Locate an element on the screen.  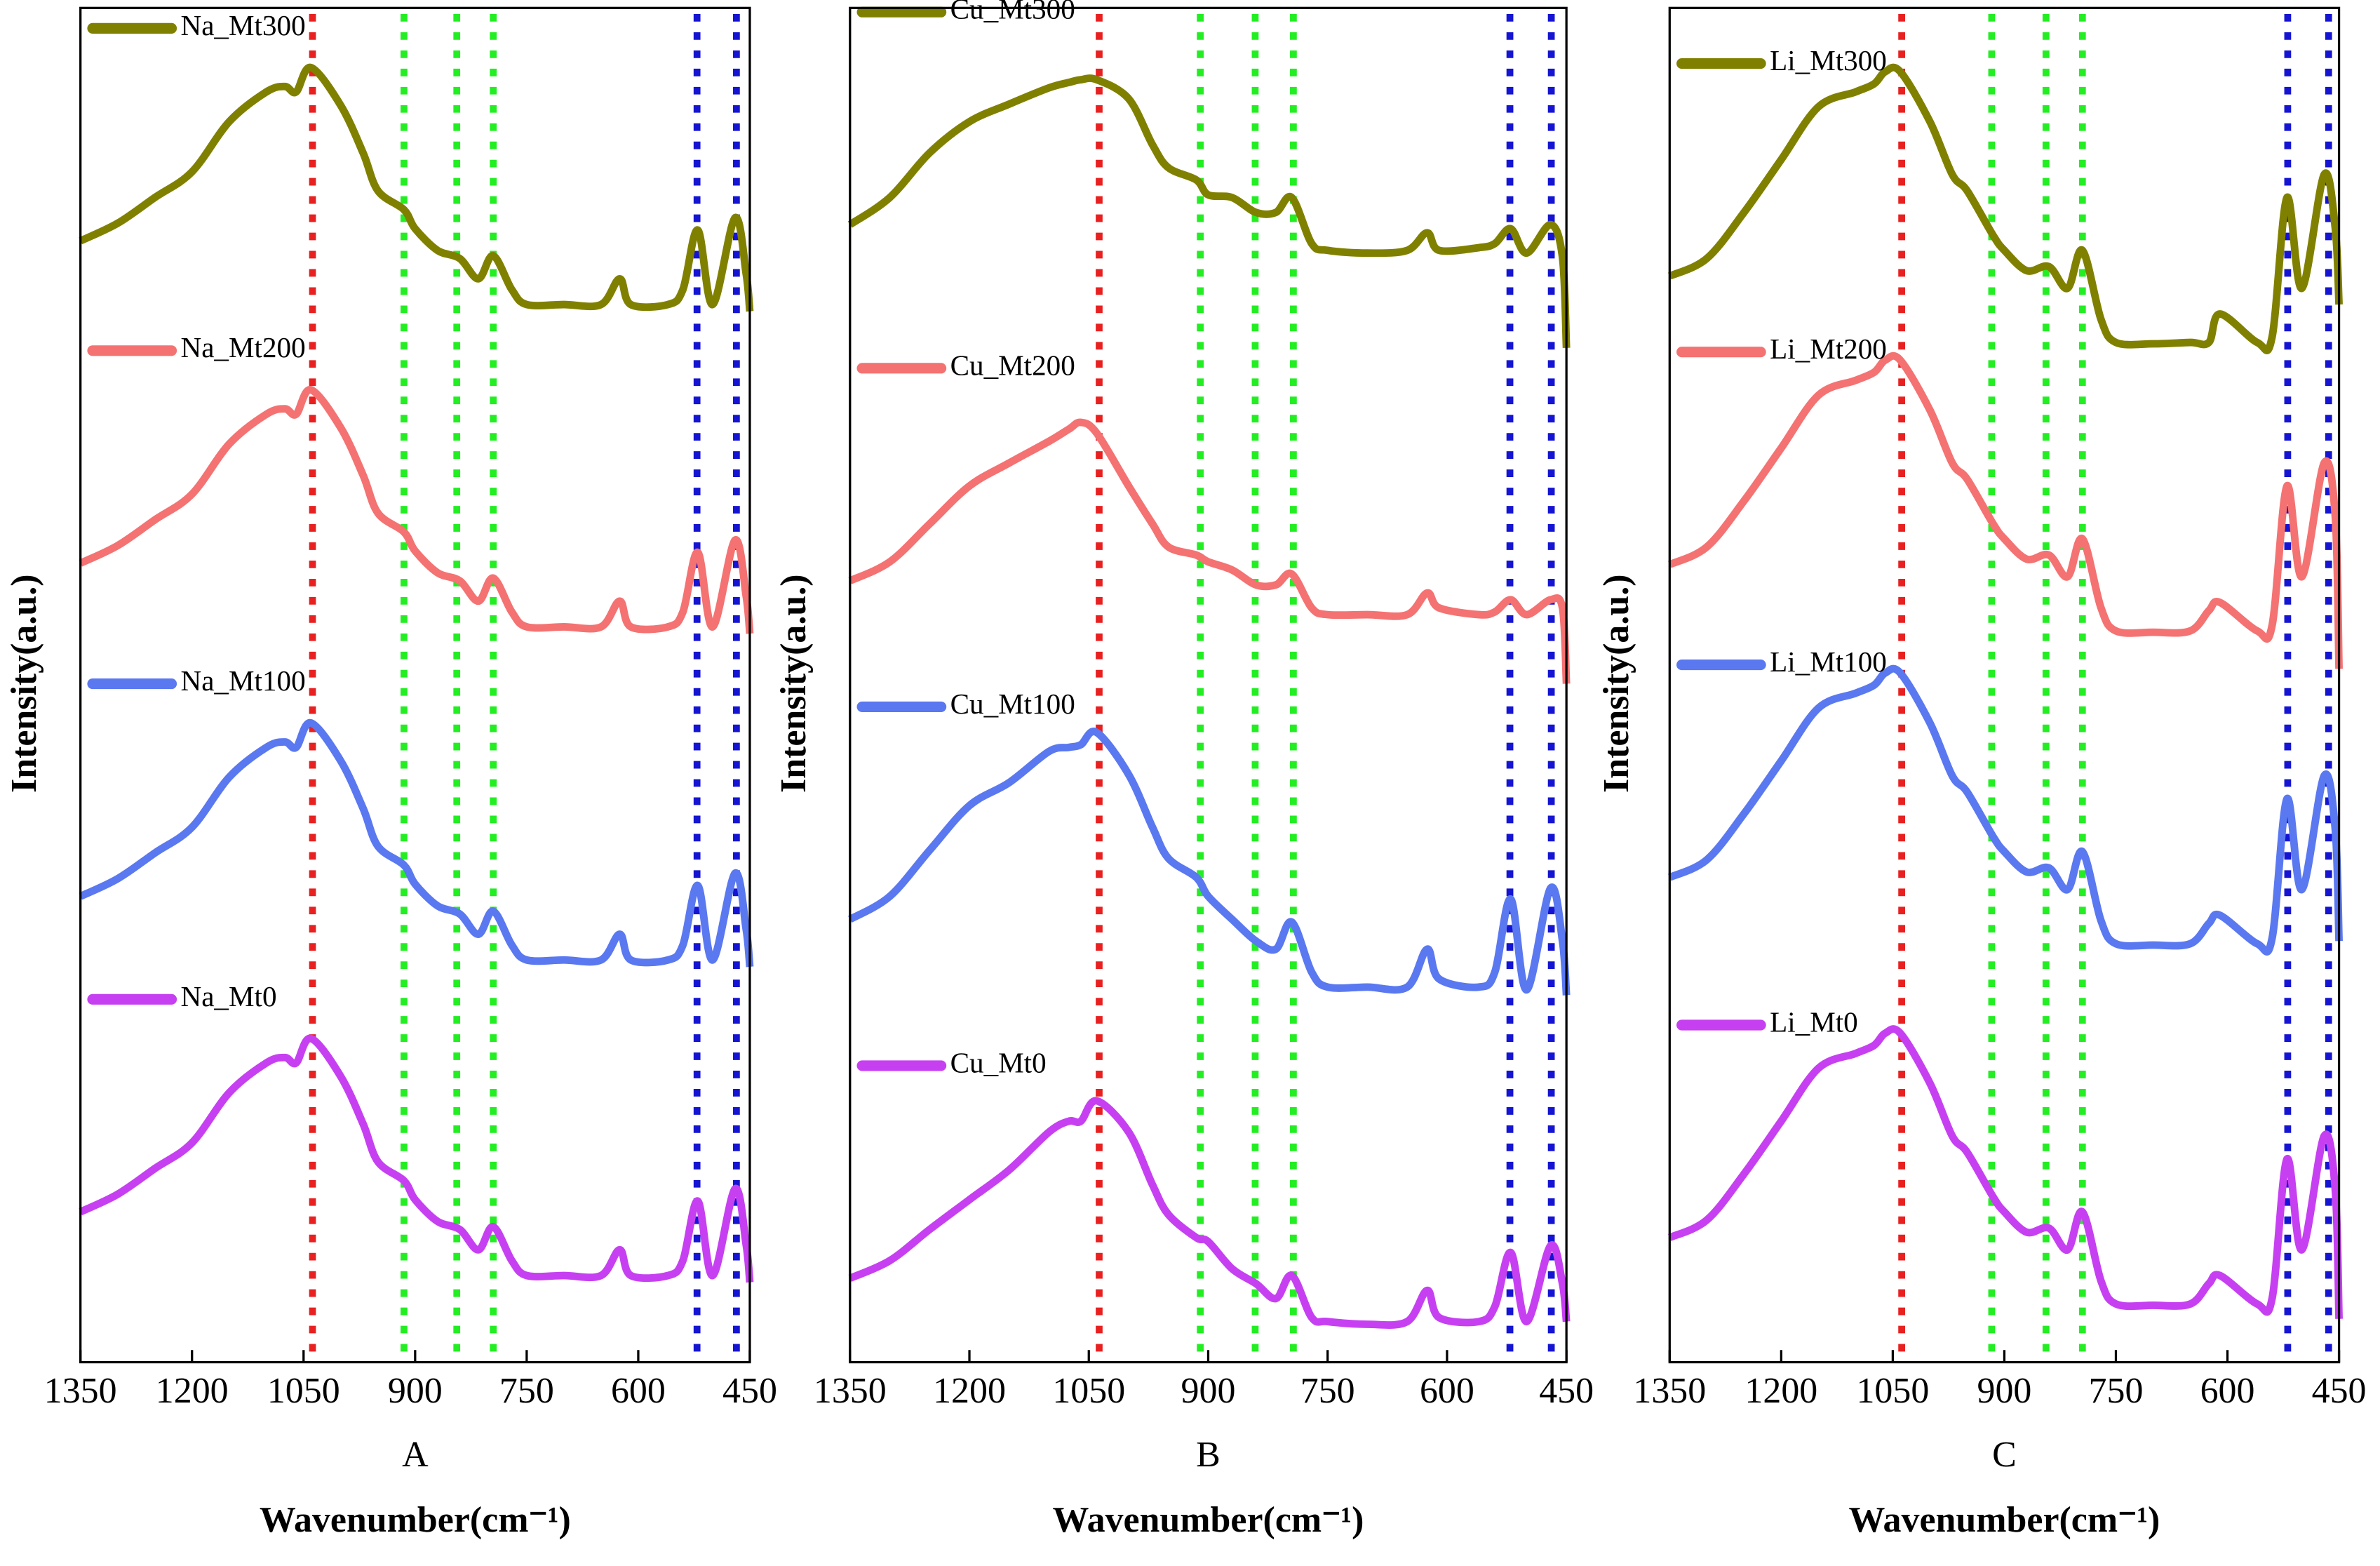
legend-label: Cu_Mt100 is located at coordinates (1012, 704).